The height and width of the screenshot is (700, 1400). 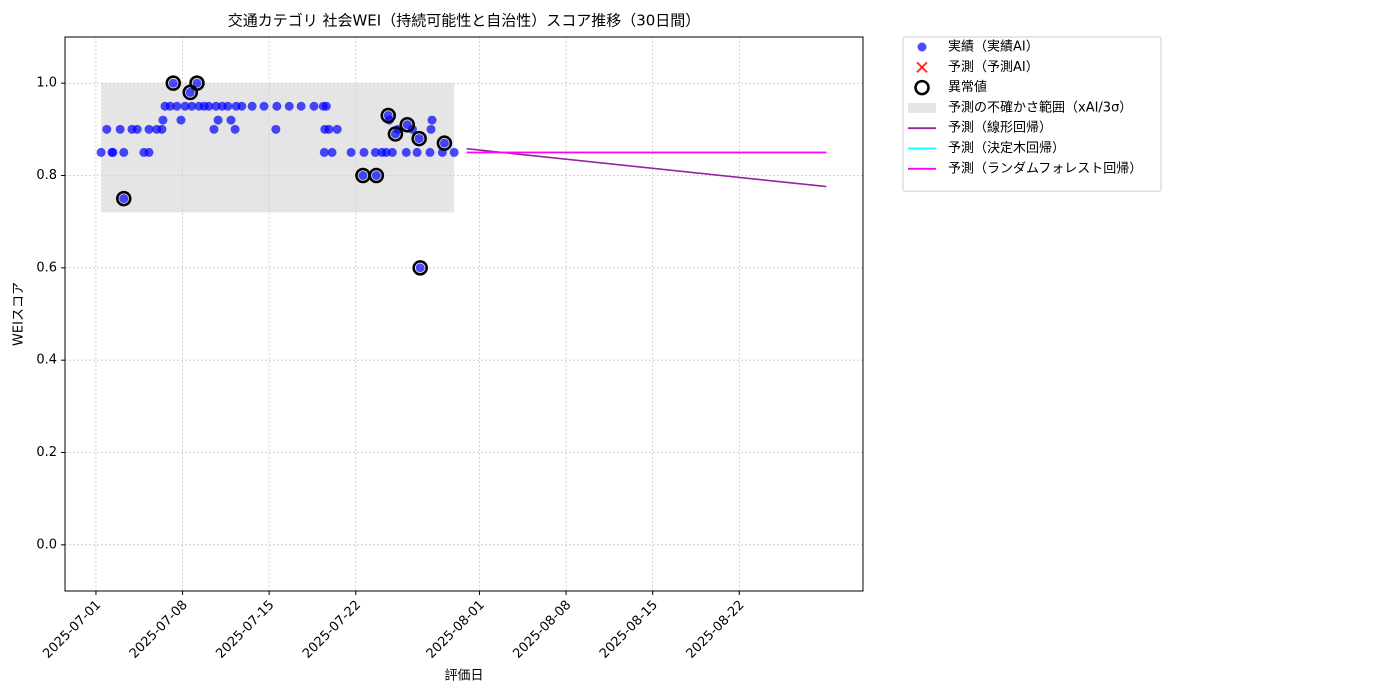 I want to click on plot-area, so click(x=461, y=175).